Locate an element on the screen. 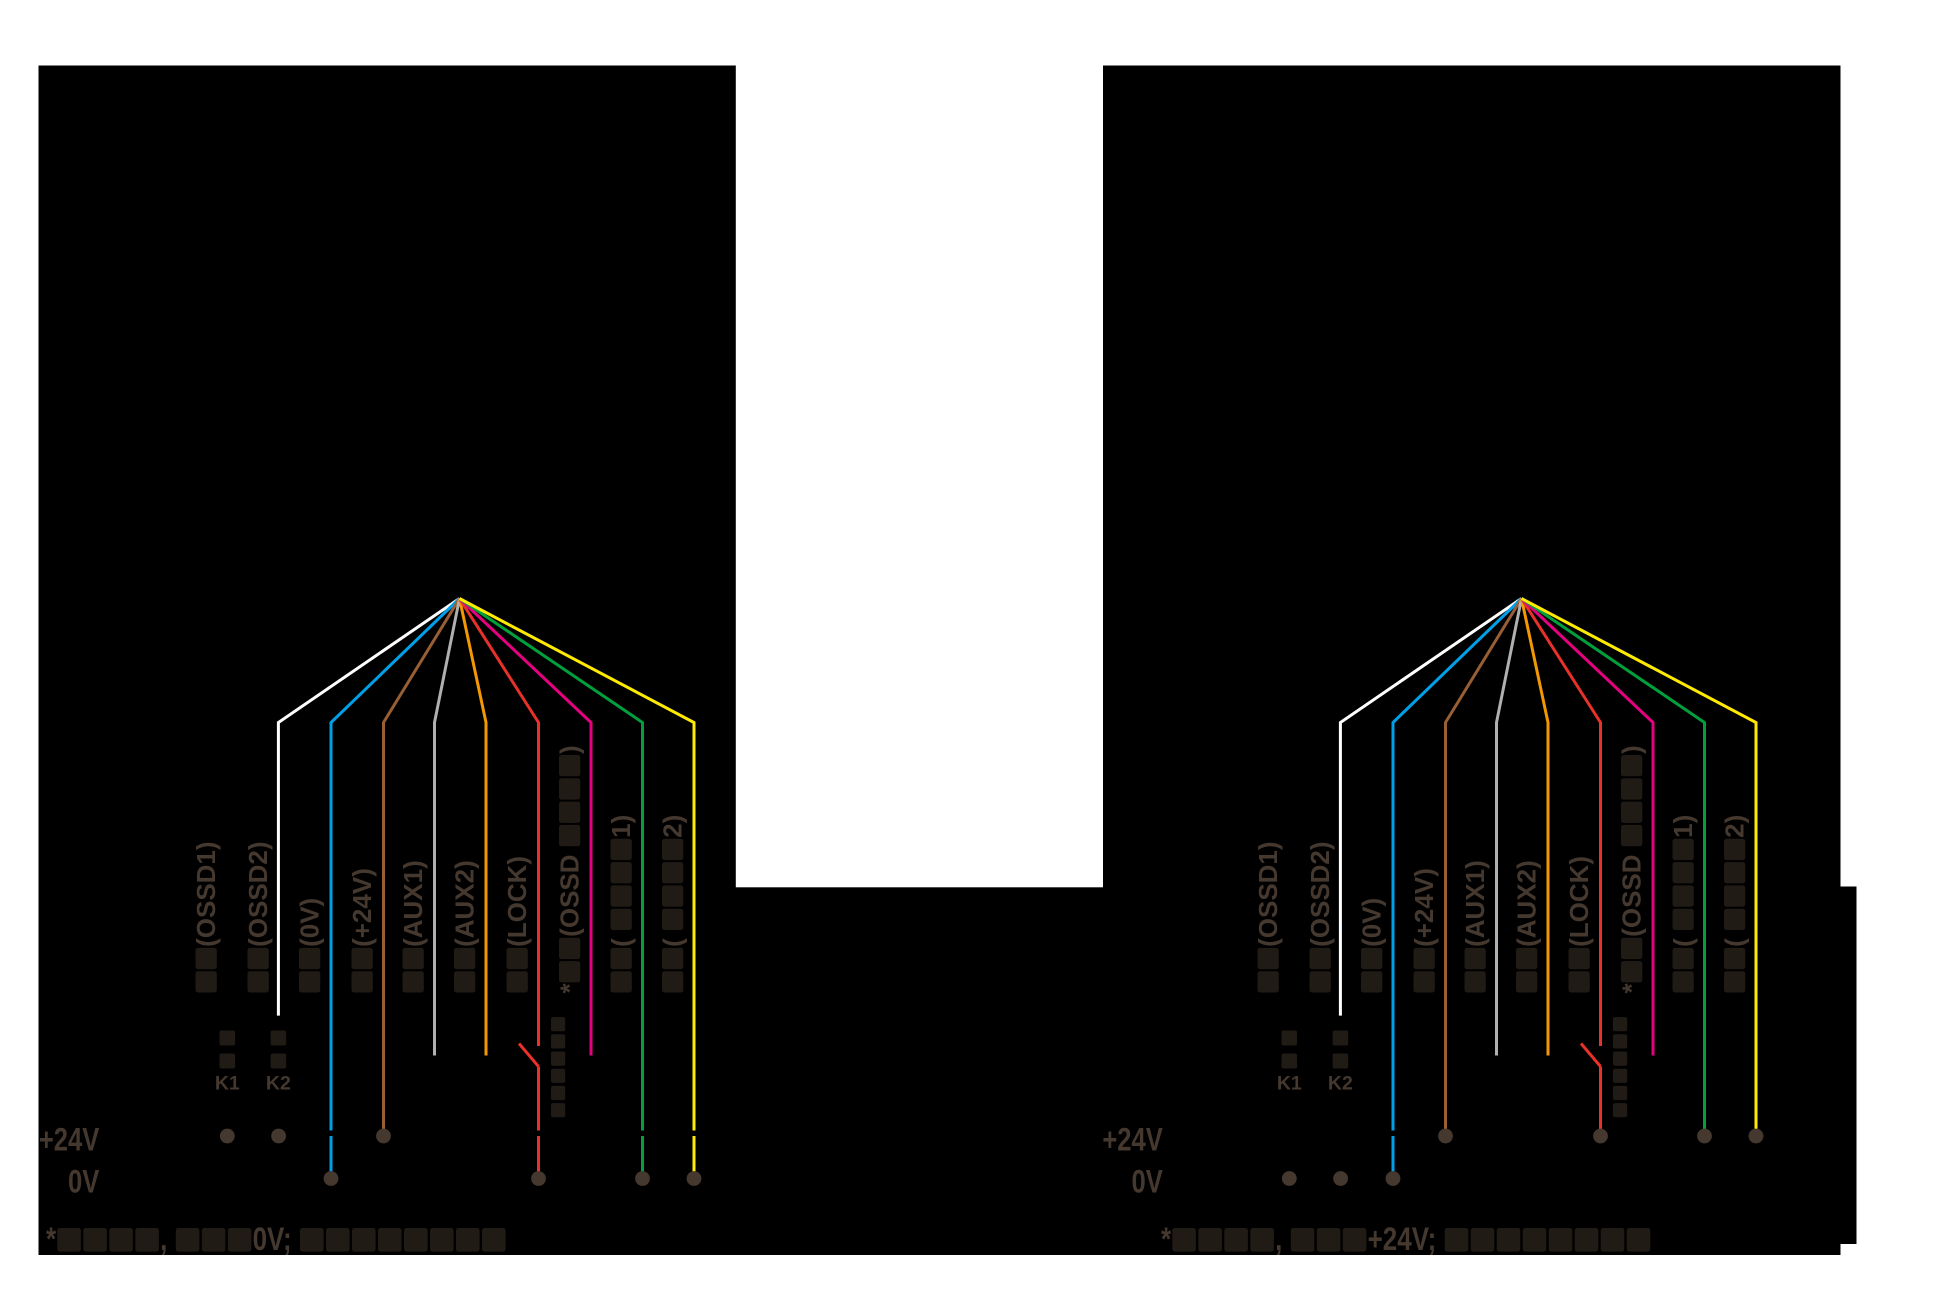 Image resolution: width=1953 pixels, height=1300 pixels. svg-text: +24V; is located at coordinates (1402, 1239).